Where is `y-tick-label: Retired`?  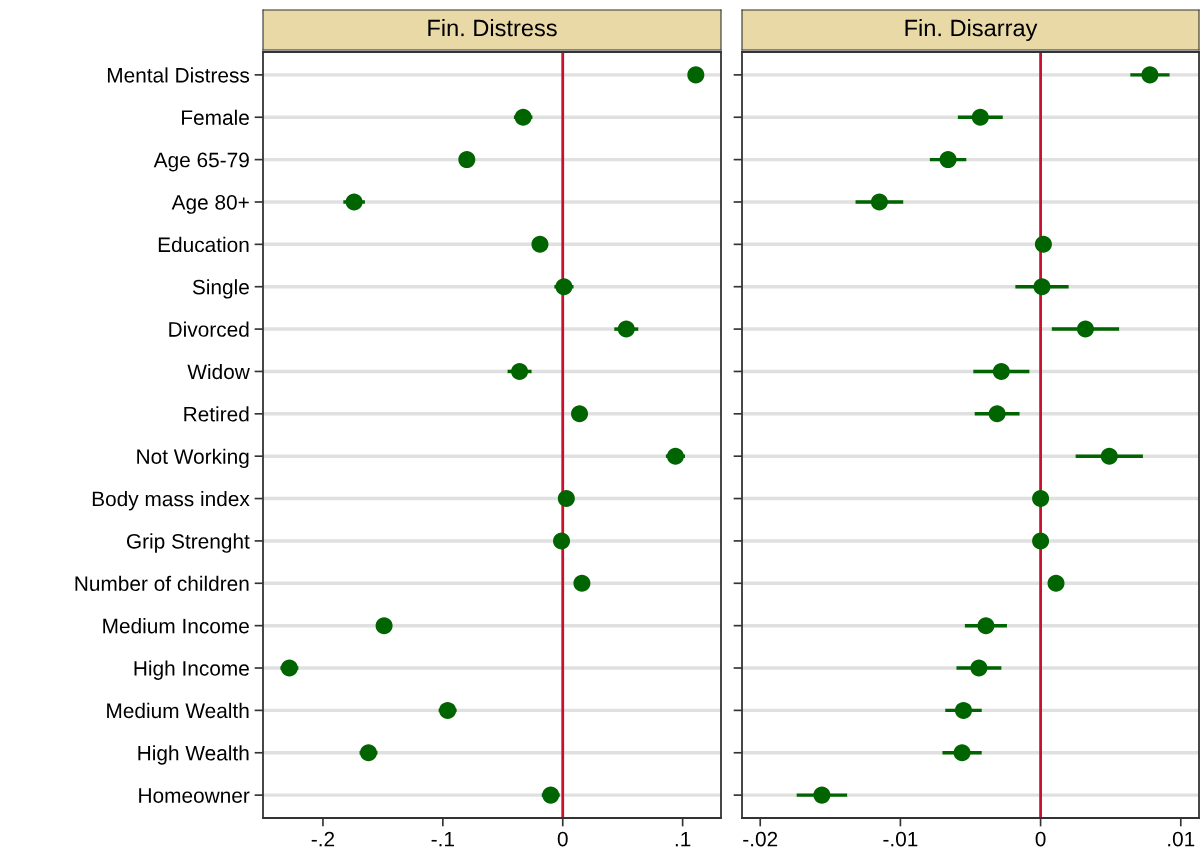 y-tick-label: Retired is located at coordinates (216, 414).